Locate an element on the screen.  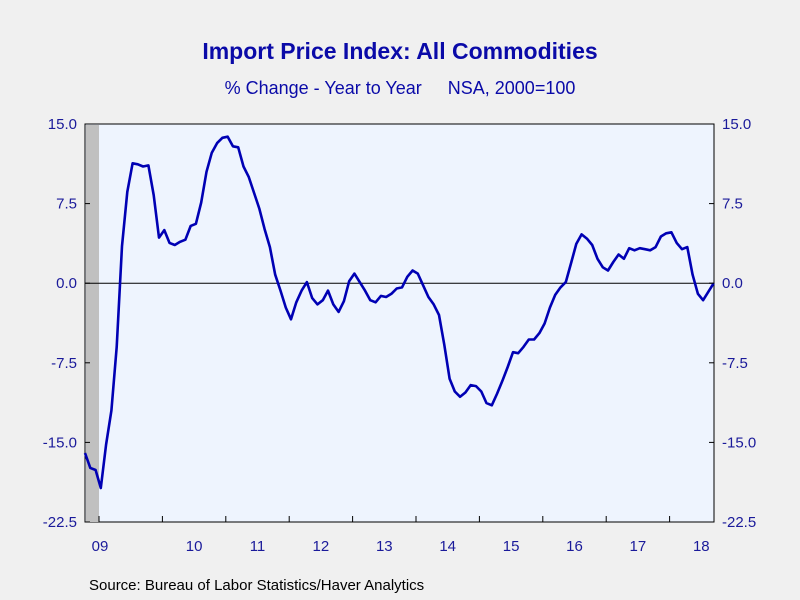
recession-shading is located at coordinates (92, 323).